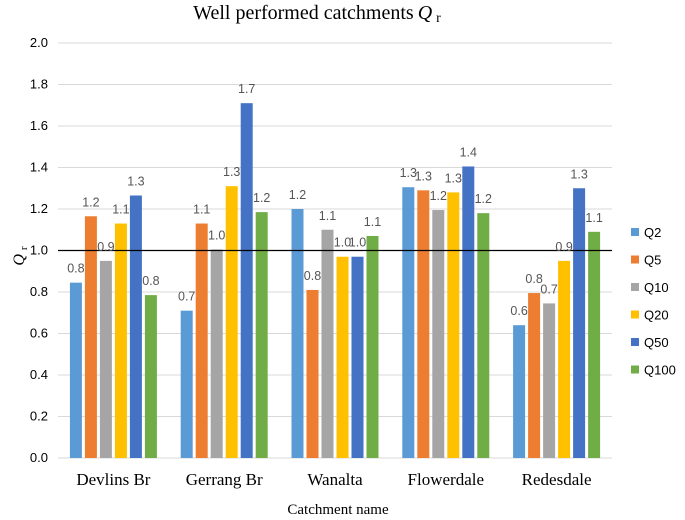 This screenshot has height=520, width=685. What do you see at coordinates (338, 510) in the screenshot?
I see `x-axis-label: Catchment name` at bounding box center [338, 510].